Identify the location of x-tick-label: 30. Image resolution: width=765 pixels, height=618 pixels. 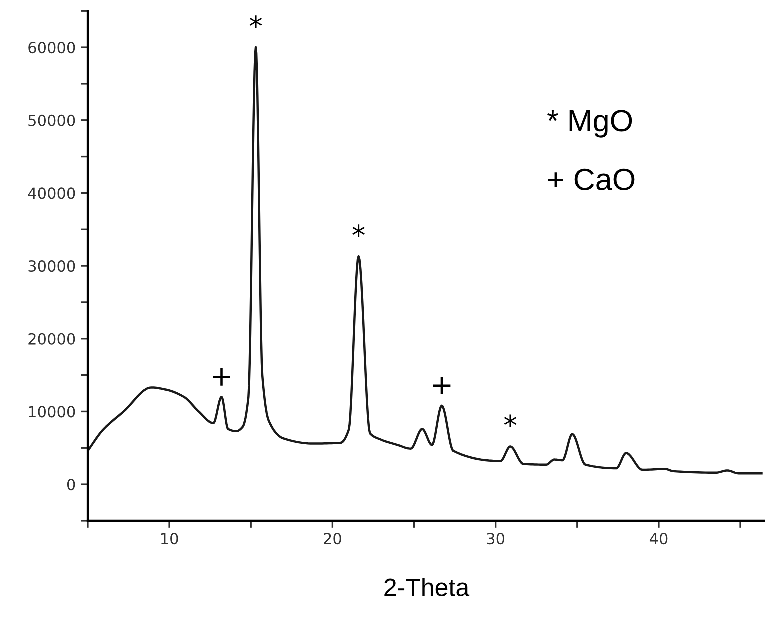
(496, 539).